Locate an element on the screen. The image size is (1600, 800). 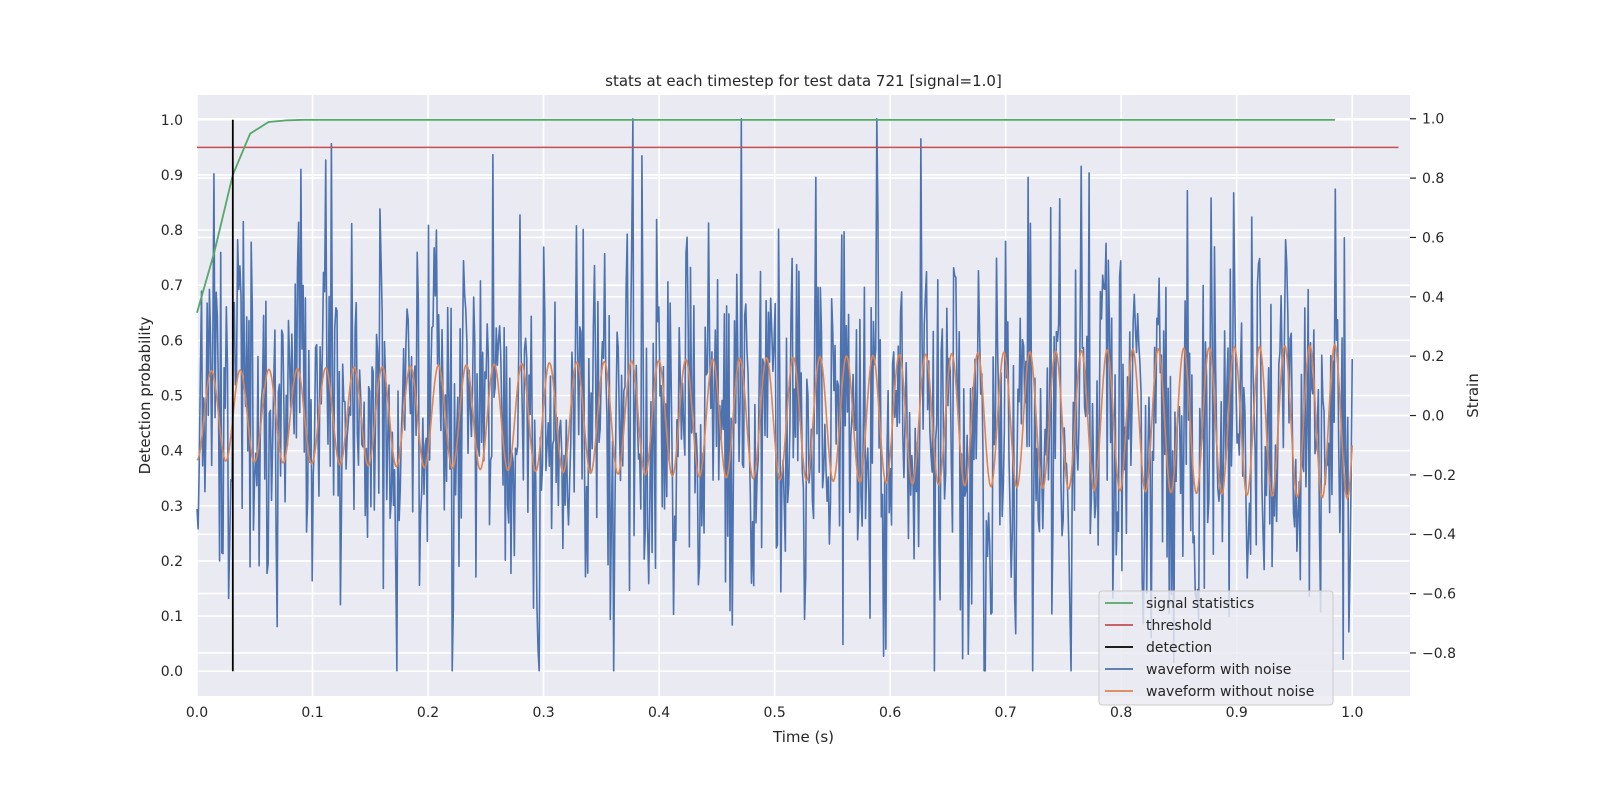
y-tick-label-right: 0.4 is located at coordinates (1433, 298).